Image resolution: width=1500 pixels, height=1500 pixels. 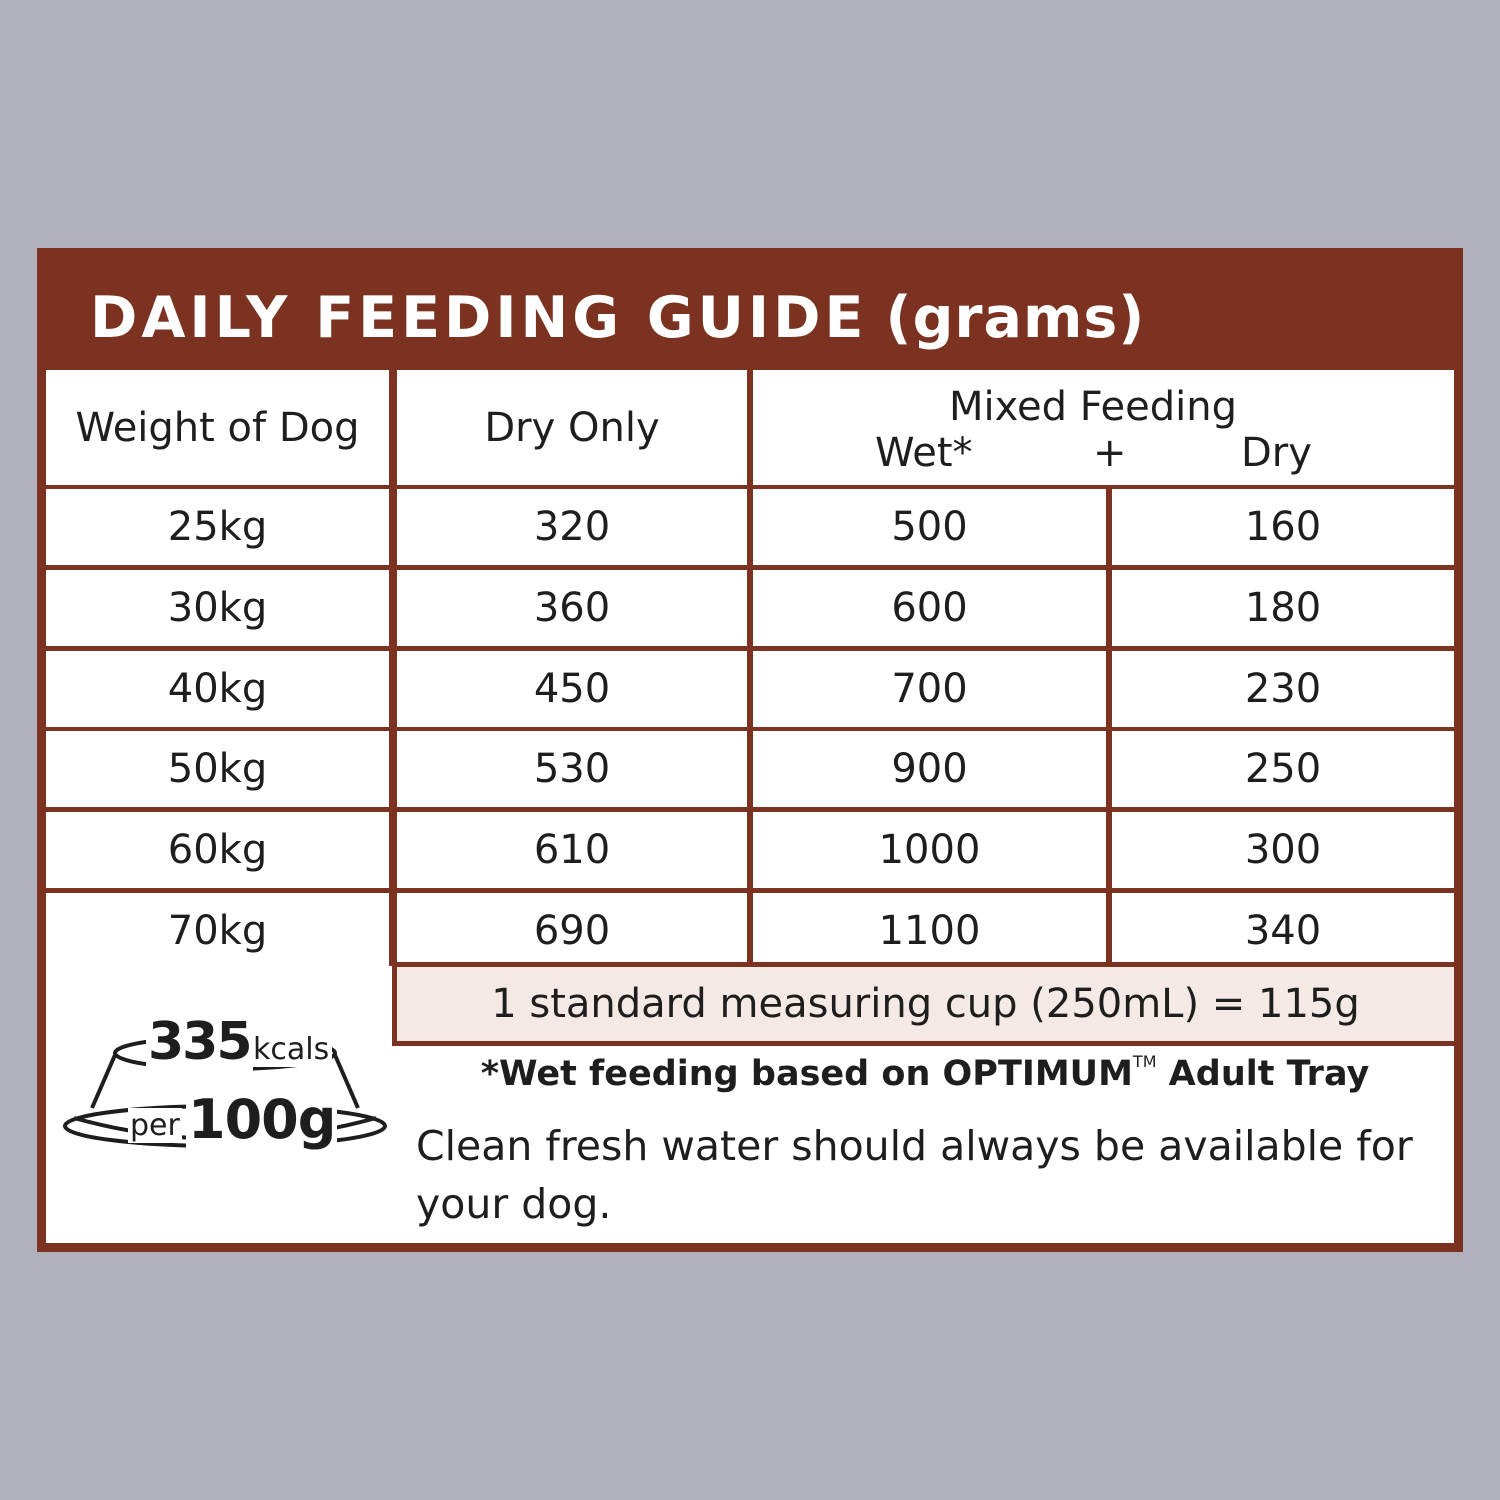 What do you see at coordinates (924, 453) in the screenshot?
I see `header-wet: Wet*` at bounding box center [924, 453].